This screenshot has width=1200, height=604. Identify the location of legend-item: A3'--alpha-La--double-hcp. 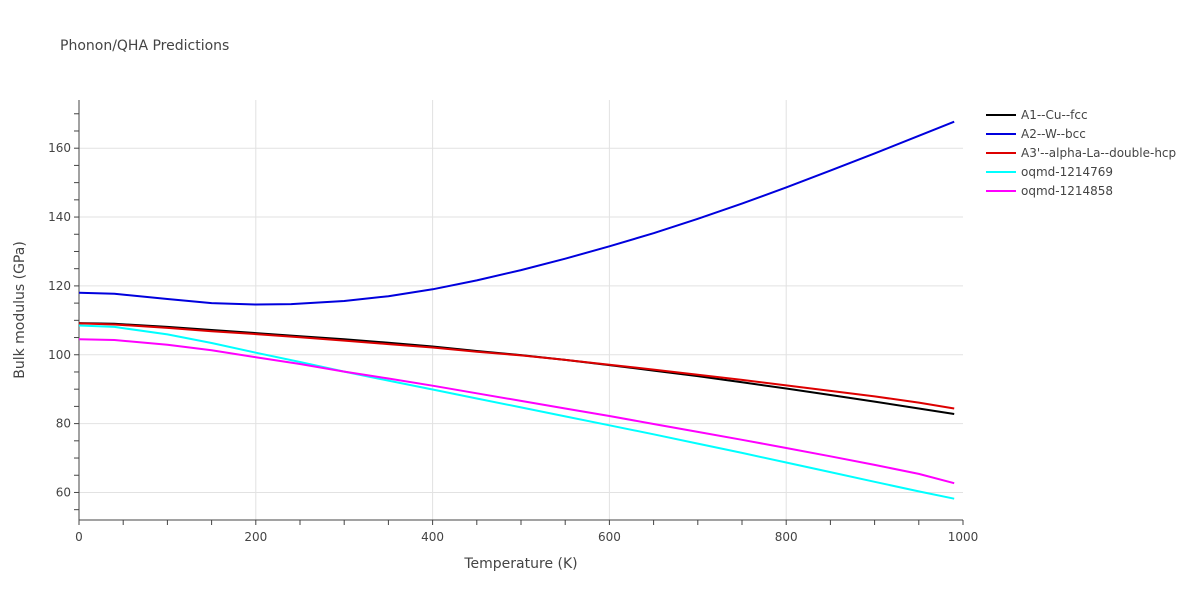
(1081, 153).